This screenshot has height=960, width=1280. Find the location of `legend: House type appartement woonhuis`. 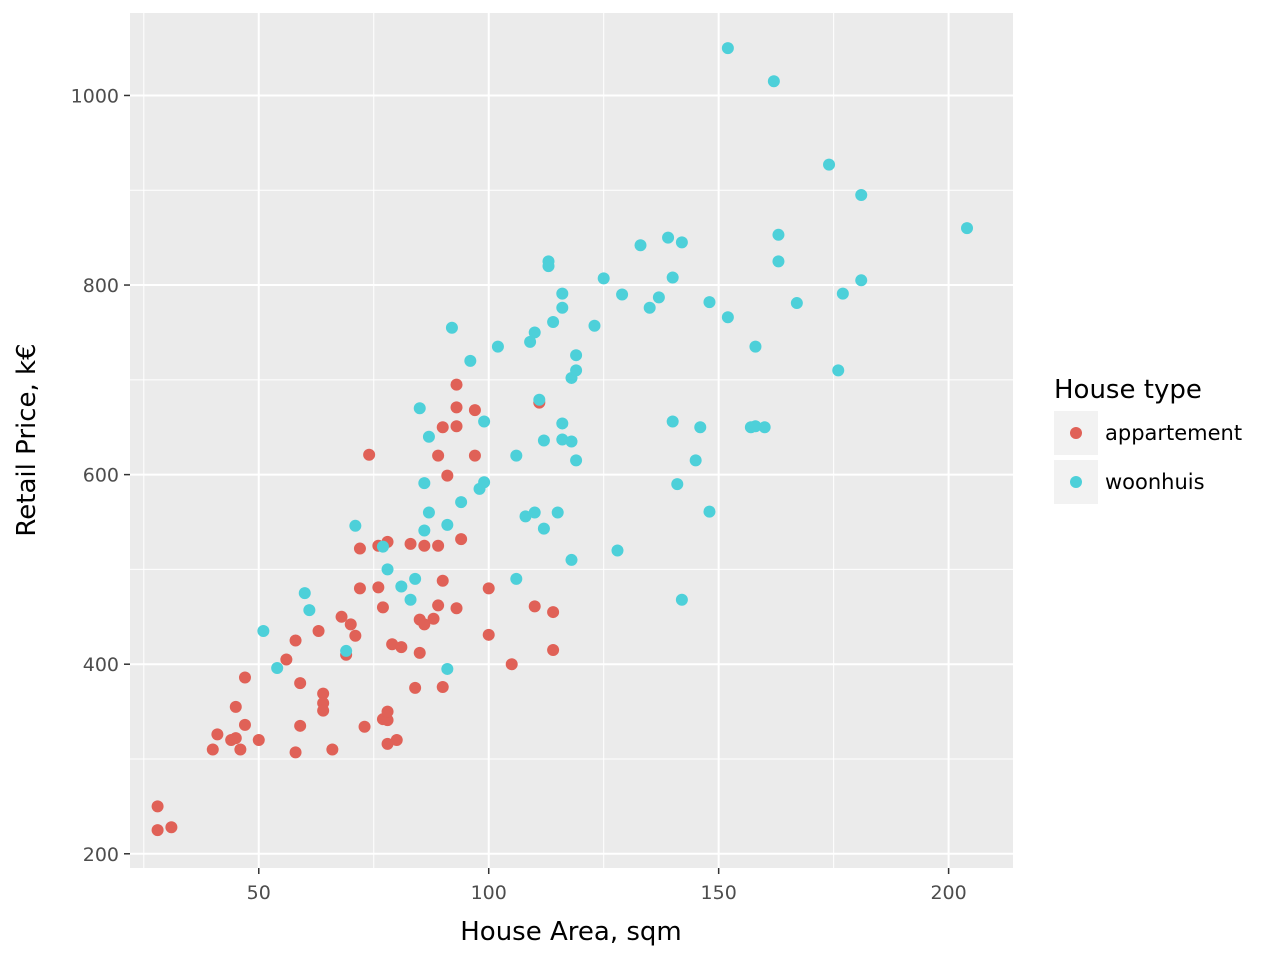

legend: House type appartement woonhuis is located at coordinates (1148, 439).